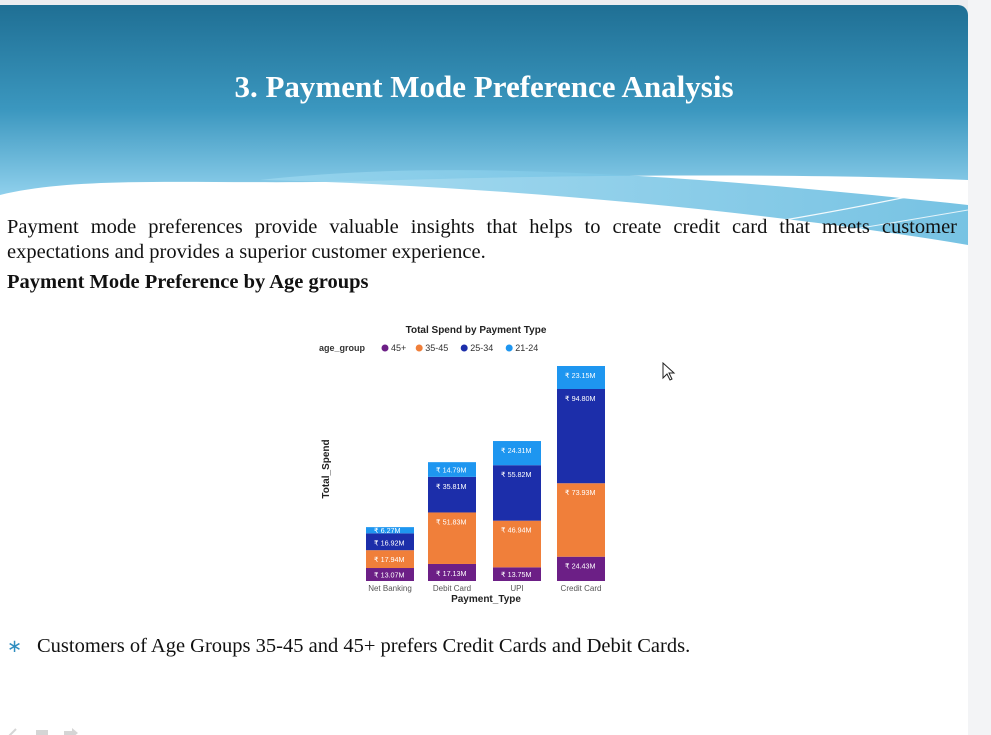 Image resolution: width=991 pixels, height=735 pixels. I want to click on arrow-icon, so click(71, 731).